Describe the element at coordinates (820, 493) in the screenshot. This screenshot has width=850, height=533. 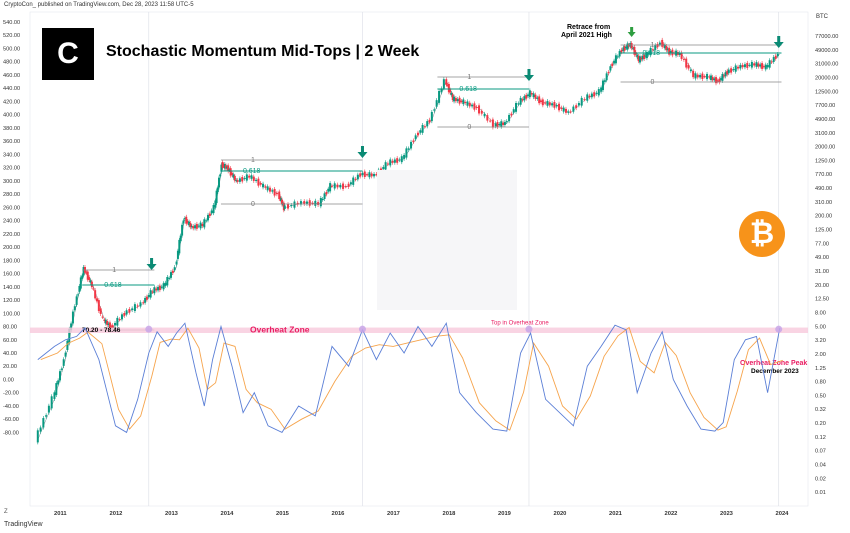
I see `right-axis-tick-label: 0.01` at that location.